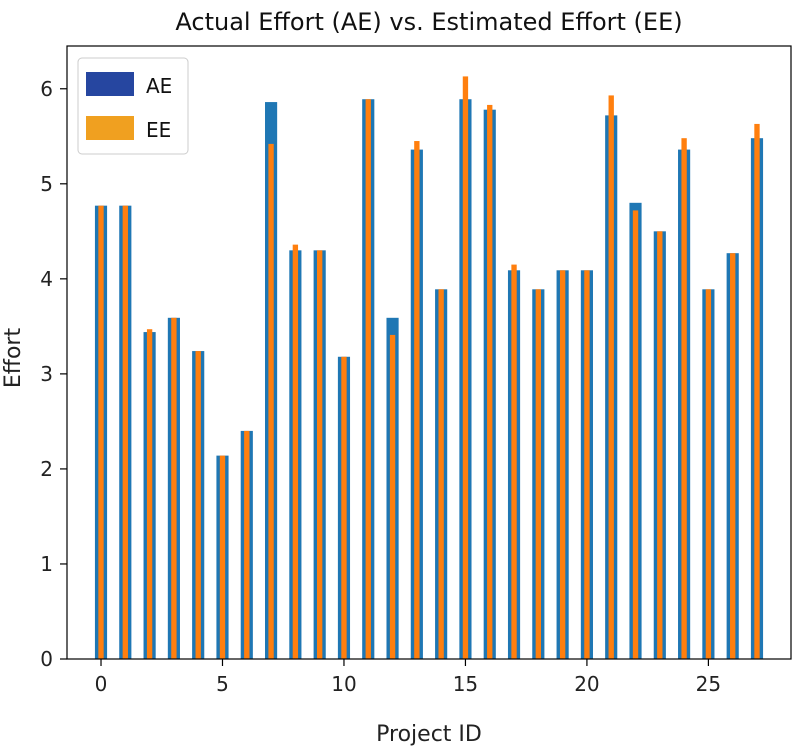 The width and height of the screenshot is (800, 753). What do you see at coordinates (133, 106) in the screenshot?
I see `legend: AE EE` at bounding box center [133, 106].